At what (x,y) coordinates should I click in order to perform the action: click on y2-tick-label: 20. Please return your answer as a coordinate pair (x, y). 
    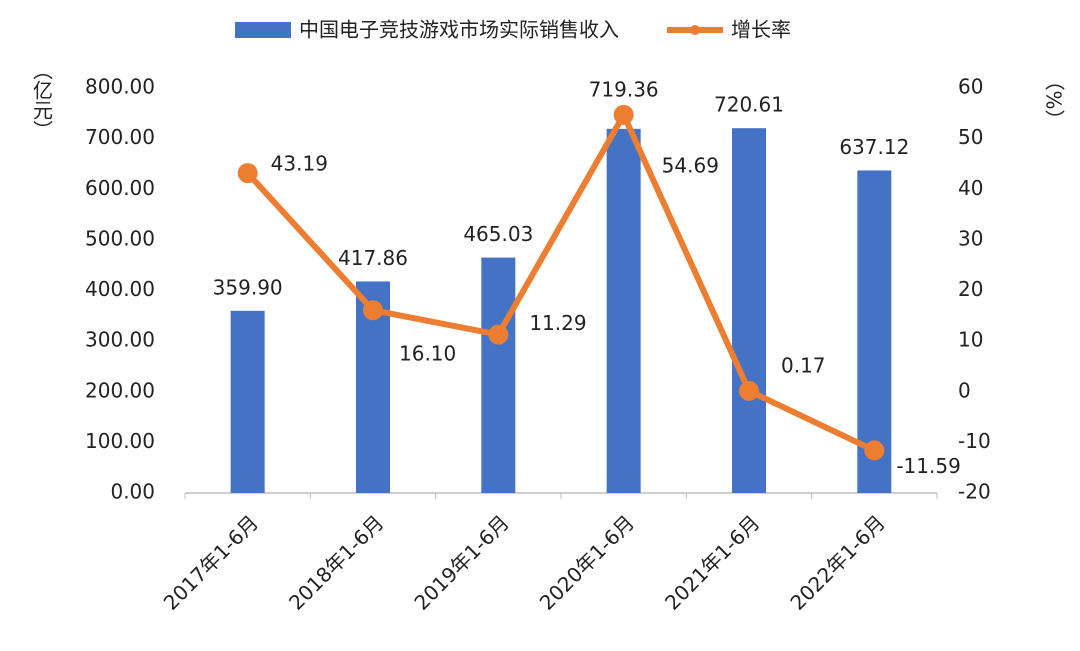
    Looking at the image, I should click on (970, 289).